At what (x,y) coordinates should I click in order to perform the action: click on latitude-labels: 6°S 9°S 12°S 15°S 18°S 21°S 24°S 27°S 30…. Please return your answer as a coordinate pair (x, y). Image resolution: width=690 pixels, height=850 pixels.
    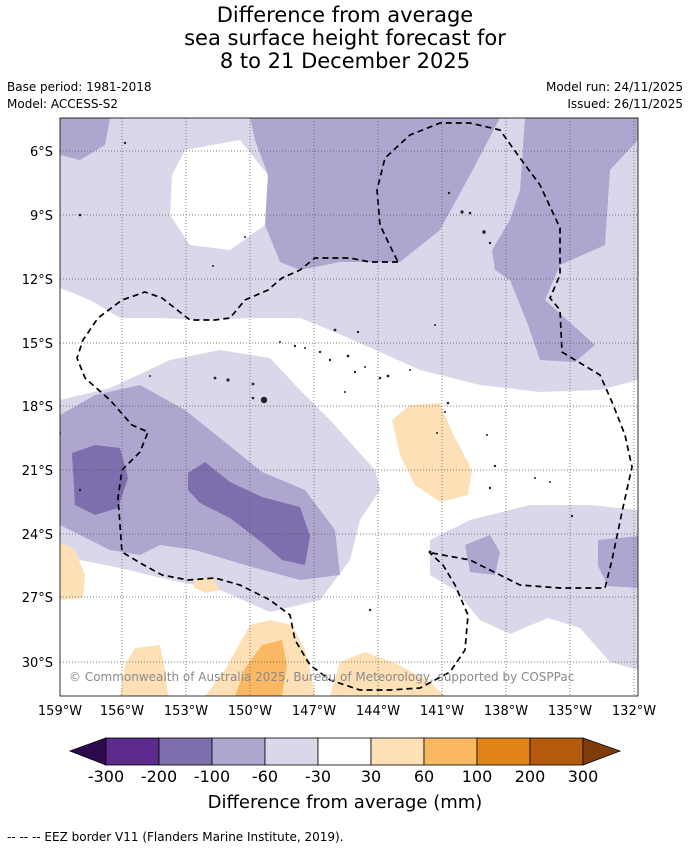
    Looking at the image, I should click on (37, 408).